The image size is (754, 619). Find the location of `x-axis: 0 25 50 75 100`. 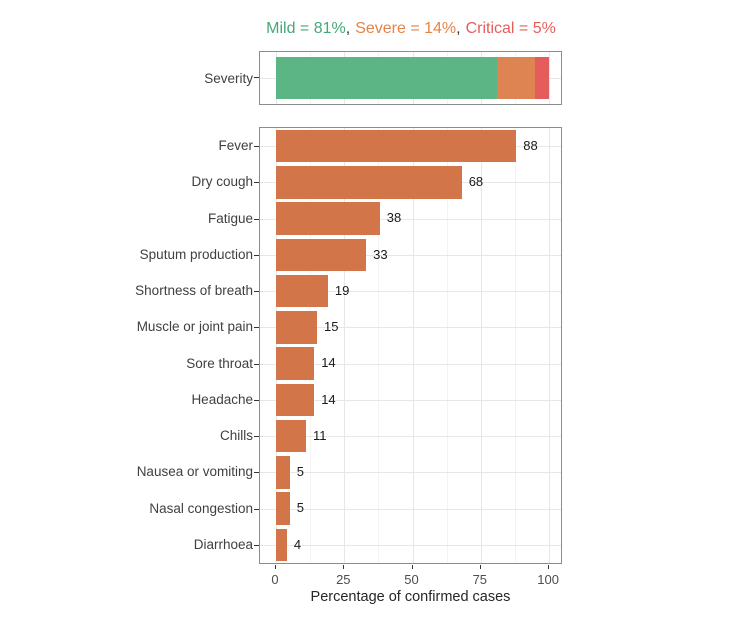

x-axis: 0 25 50 75 100 is located at coordinates (410, 580).